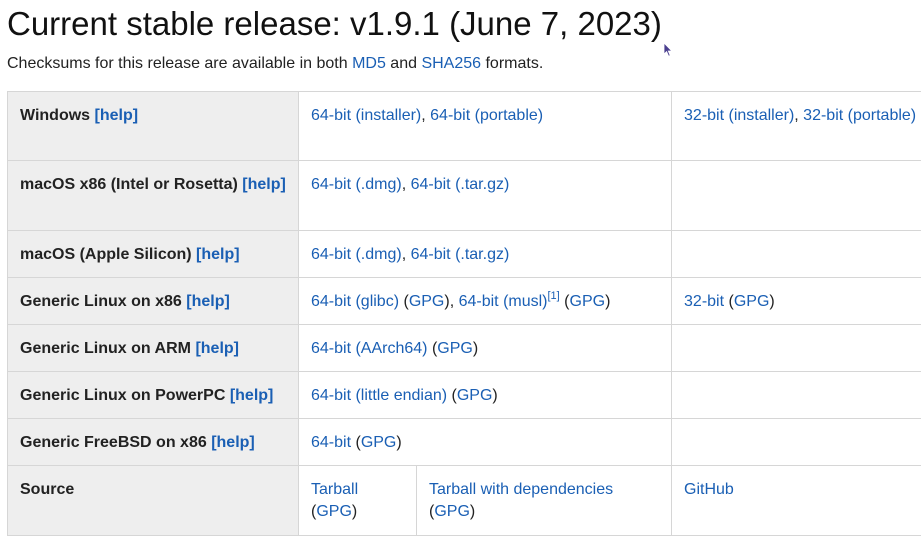 The height and width of the screenshot is (536, 921). What do you see at coordinates (796, 196) in the screenshot?
I see `macos-x86-32bit-cell` at bounding box center [796, 196].